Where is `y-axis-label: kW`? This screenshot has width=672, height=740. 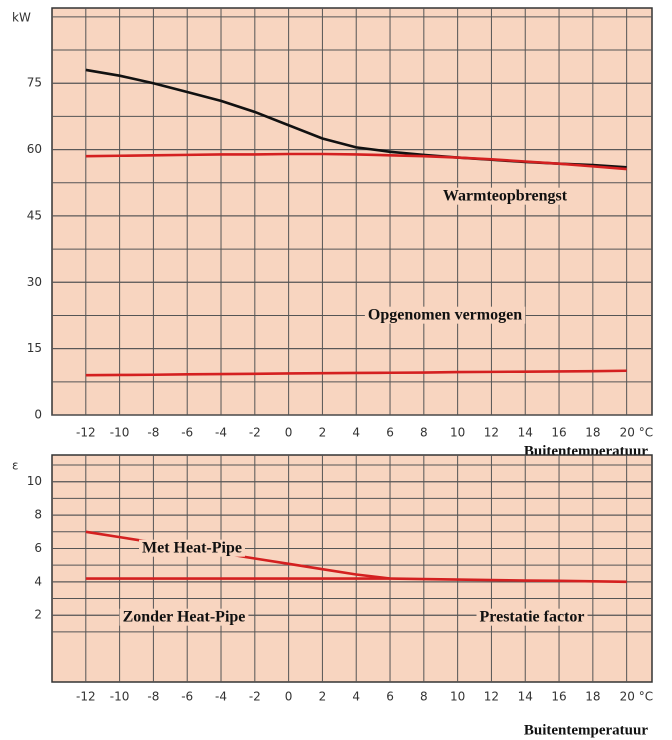 y-axis-label: kW is located at coordinates (21, 18).